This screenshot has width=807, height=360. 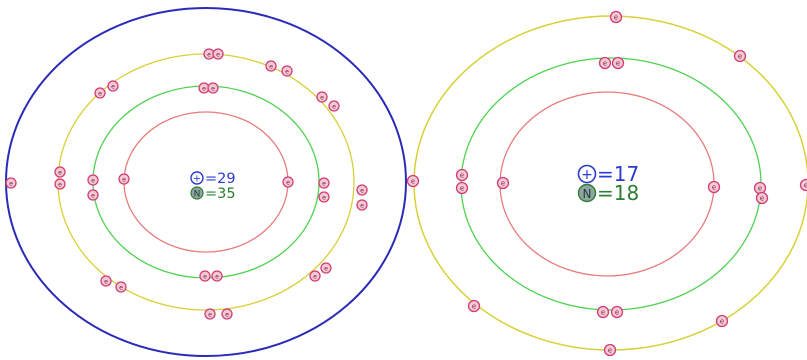 What do you see at coordinates (618, 174) in the screenshot?
I see `proton-count: =17` at bounding box center [618, 174].